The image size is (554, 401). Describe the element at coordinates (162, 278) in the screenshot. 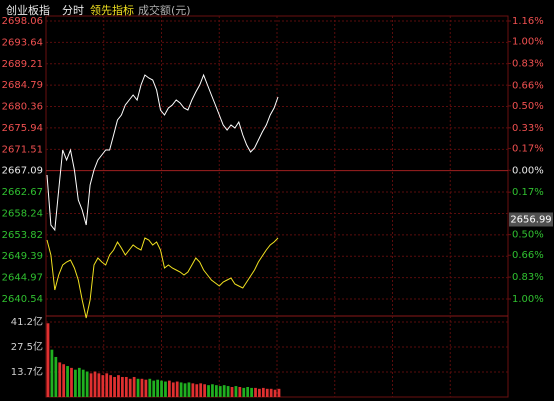

I see `price-line` at that location.